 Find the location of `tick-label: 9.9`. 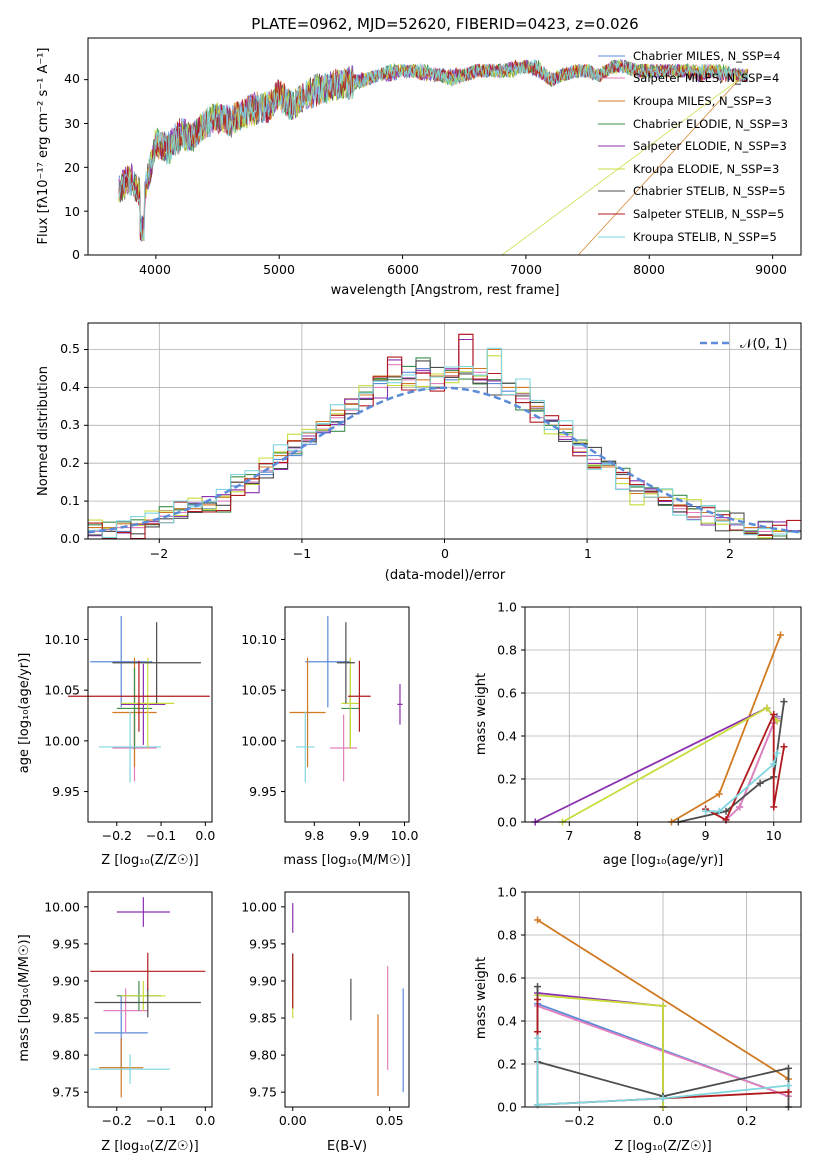

tick-label: 9.9 is located at coordinates (359, 835).